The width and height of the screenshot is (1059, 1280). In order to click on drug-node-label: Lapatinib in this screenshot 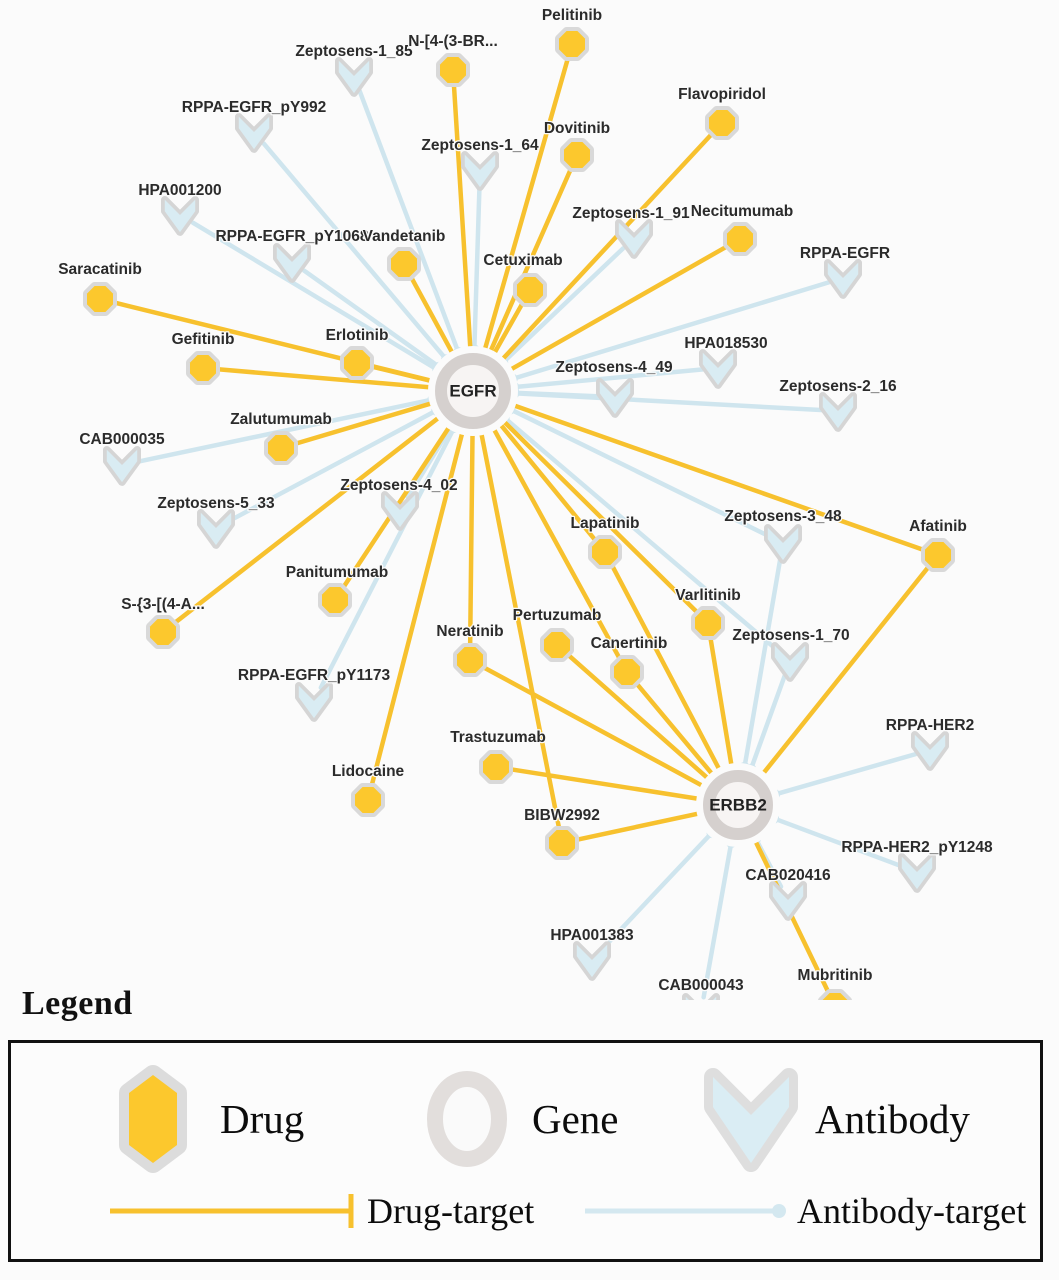, I will do `click(605, 523)`.